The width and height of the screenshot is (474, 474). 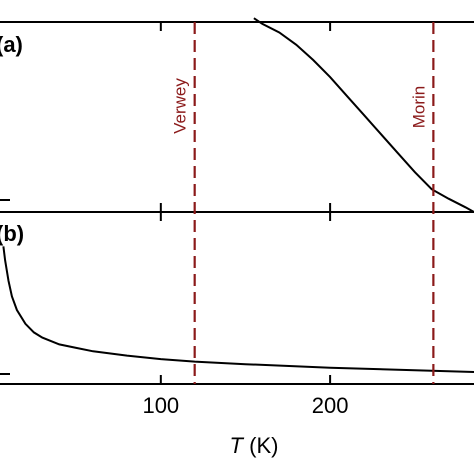 I want to click on x-axis-title: T (K), so click(x=254, y=445).